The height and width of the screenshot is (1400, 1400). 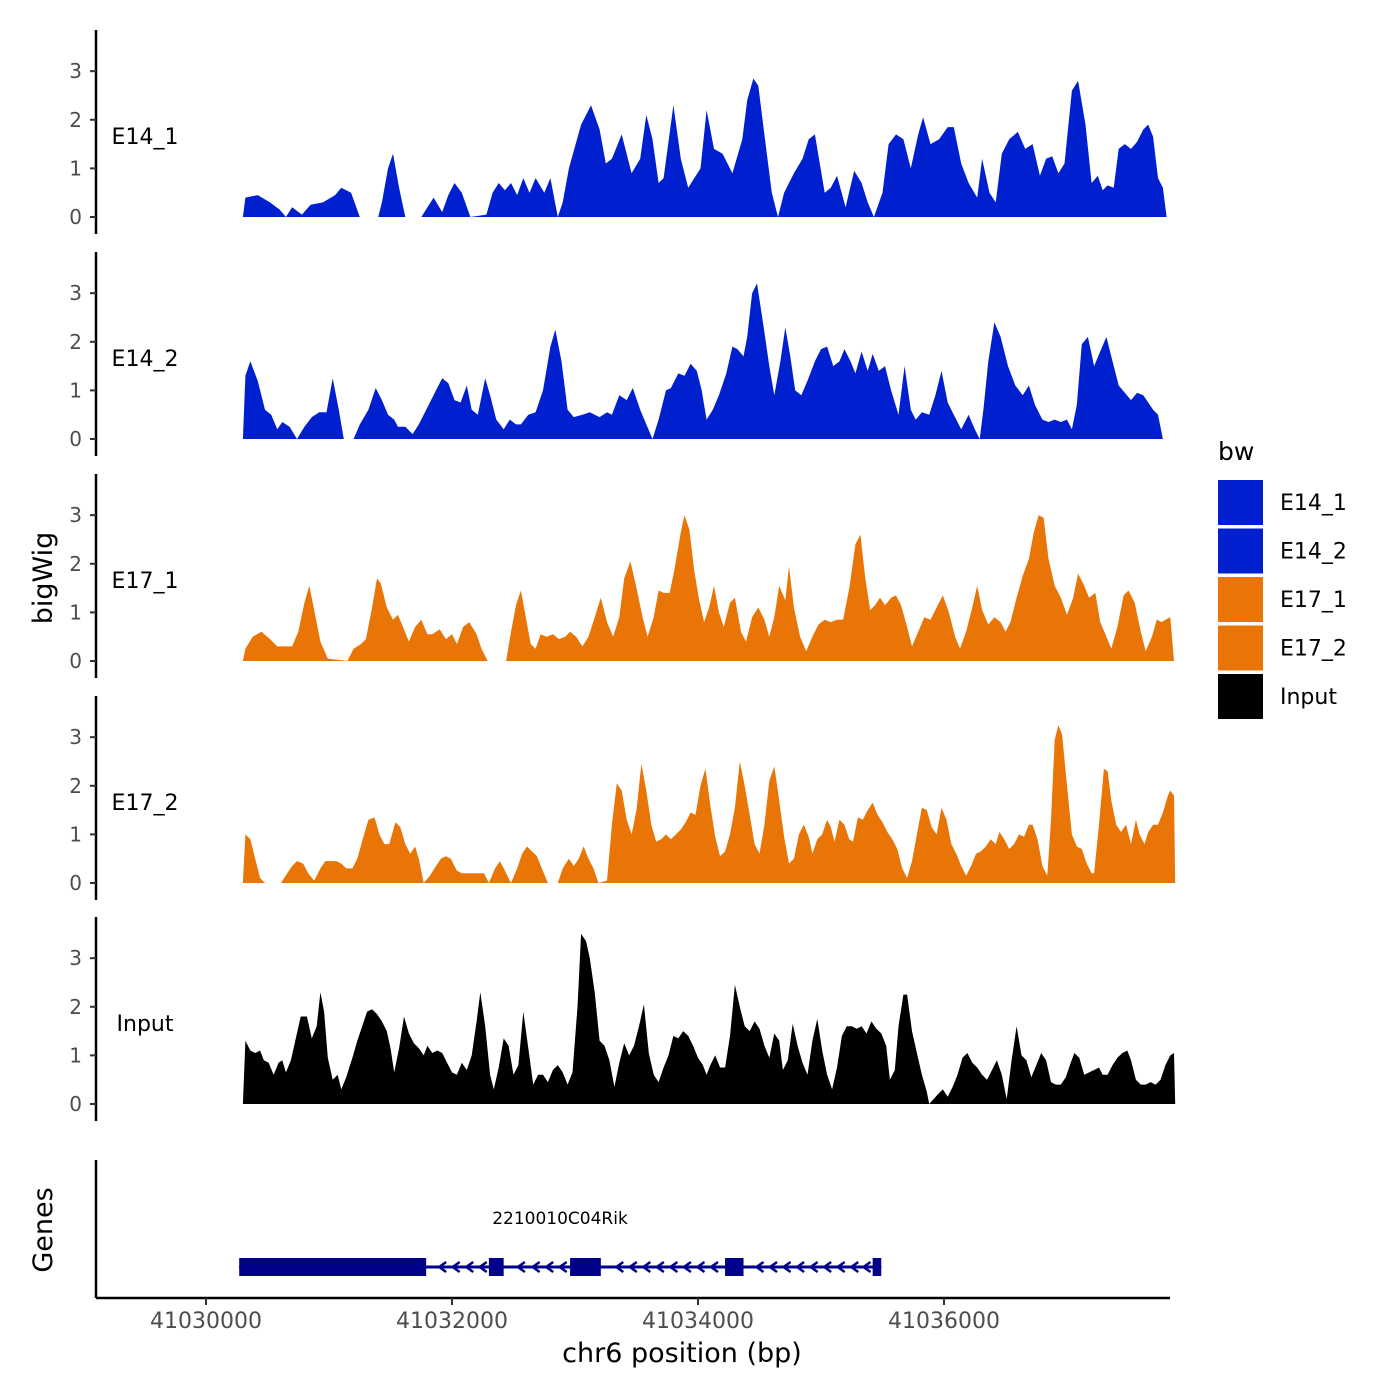 What do you see at coordinates (1313, 600) in the screenshot?
I see `legend-label: E17_1` at bounding box center [1313, 600].